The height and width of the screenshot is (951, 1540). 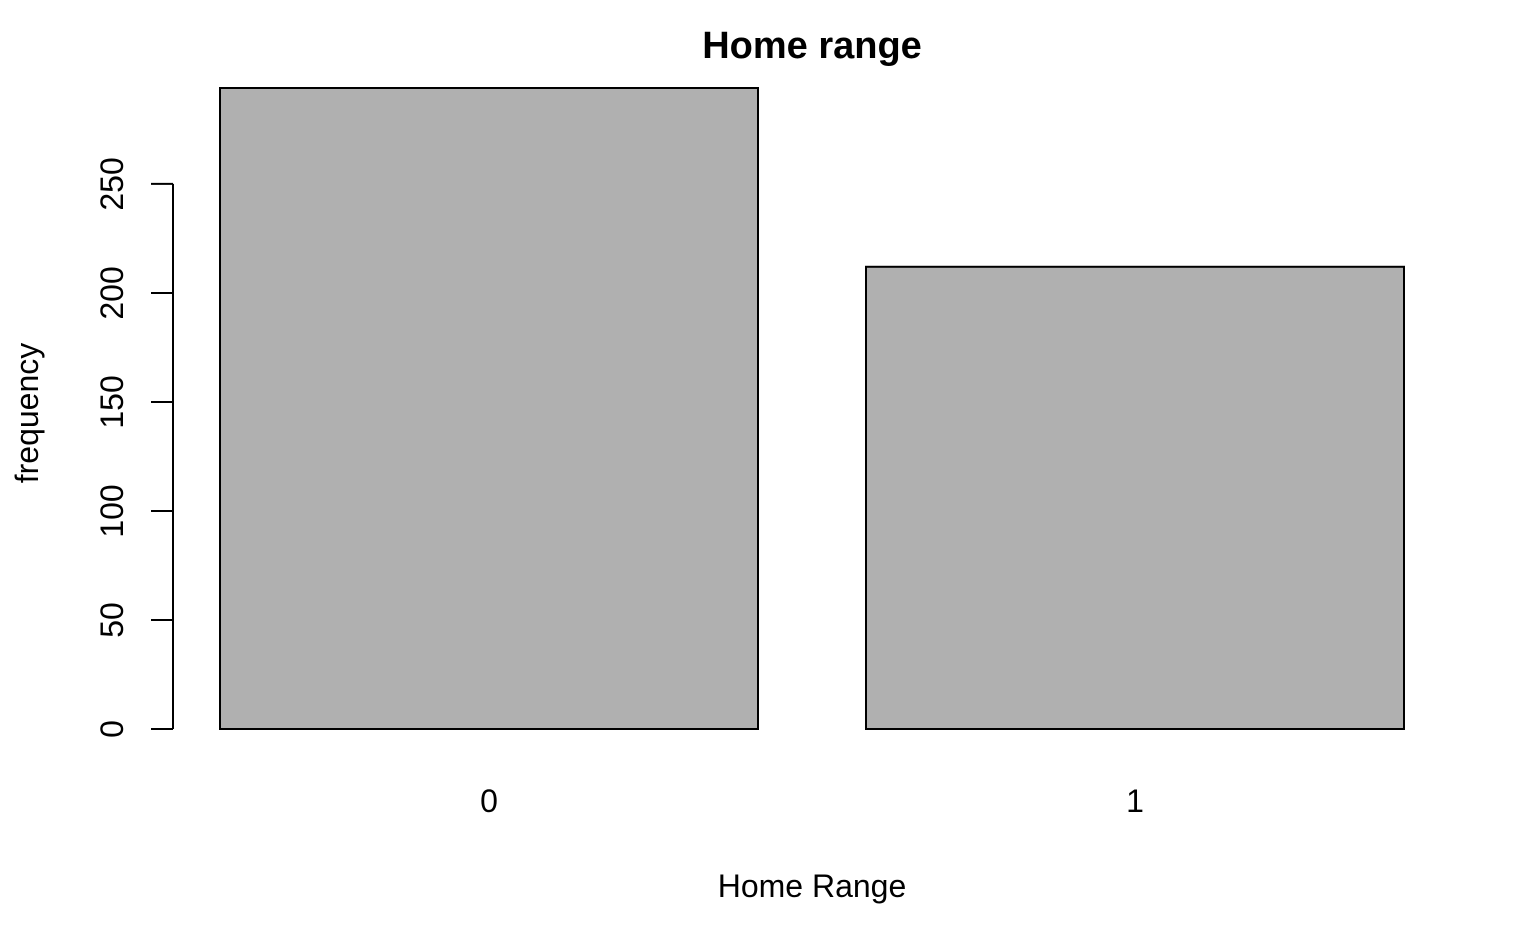 I want to click on y-tick-label: 200, so click(x=112, y=292).